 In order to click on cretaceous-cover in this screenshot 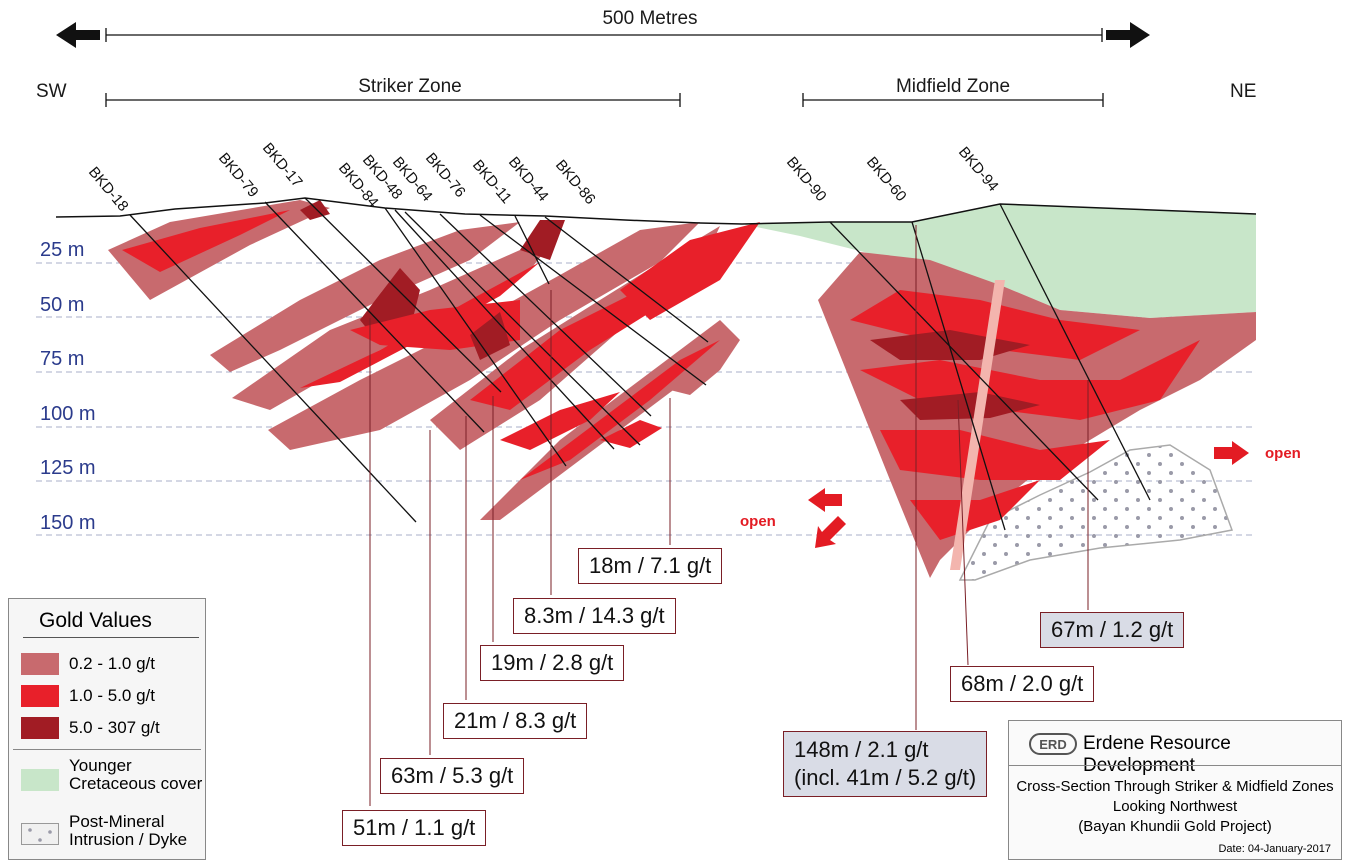, I will do `click(999, 261)`.